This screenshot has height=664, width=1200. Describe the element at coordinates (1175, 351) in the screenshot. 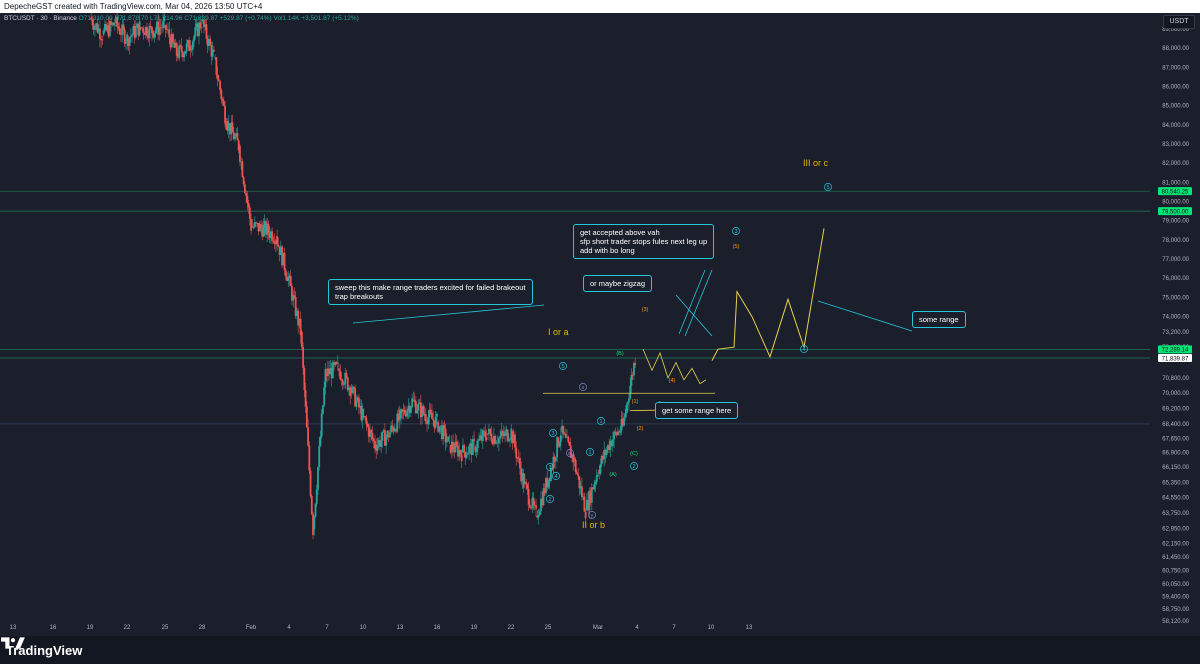

I see `price-tag-label: 72,289.14` at that location.